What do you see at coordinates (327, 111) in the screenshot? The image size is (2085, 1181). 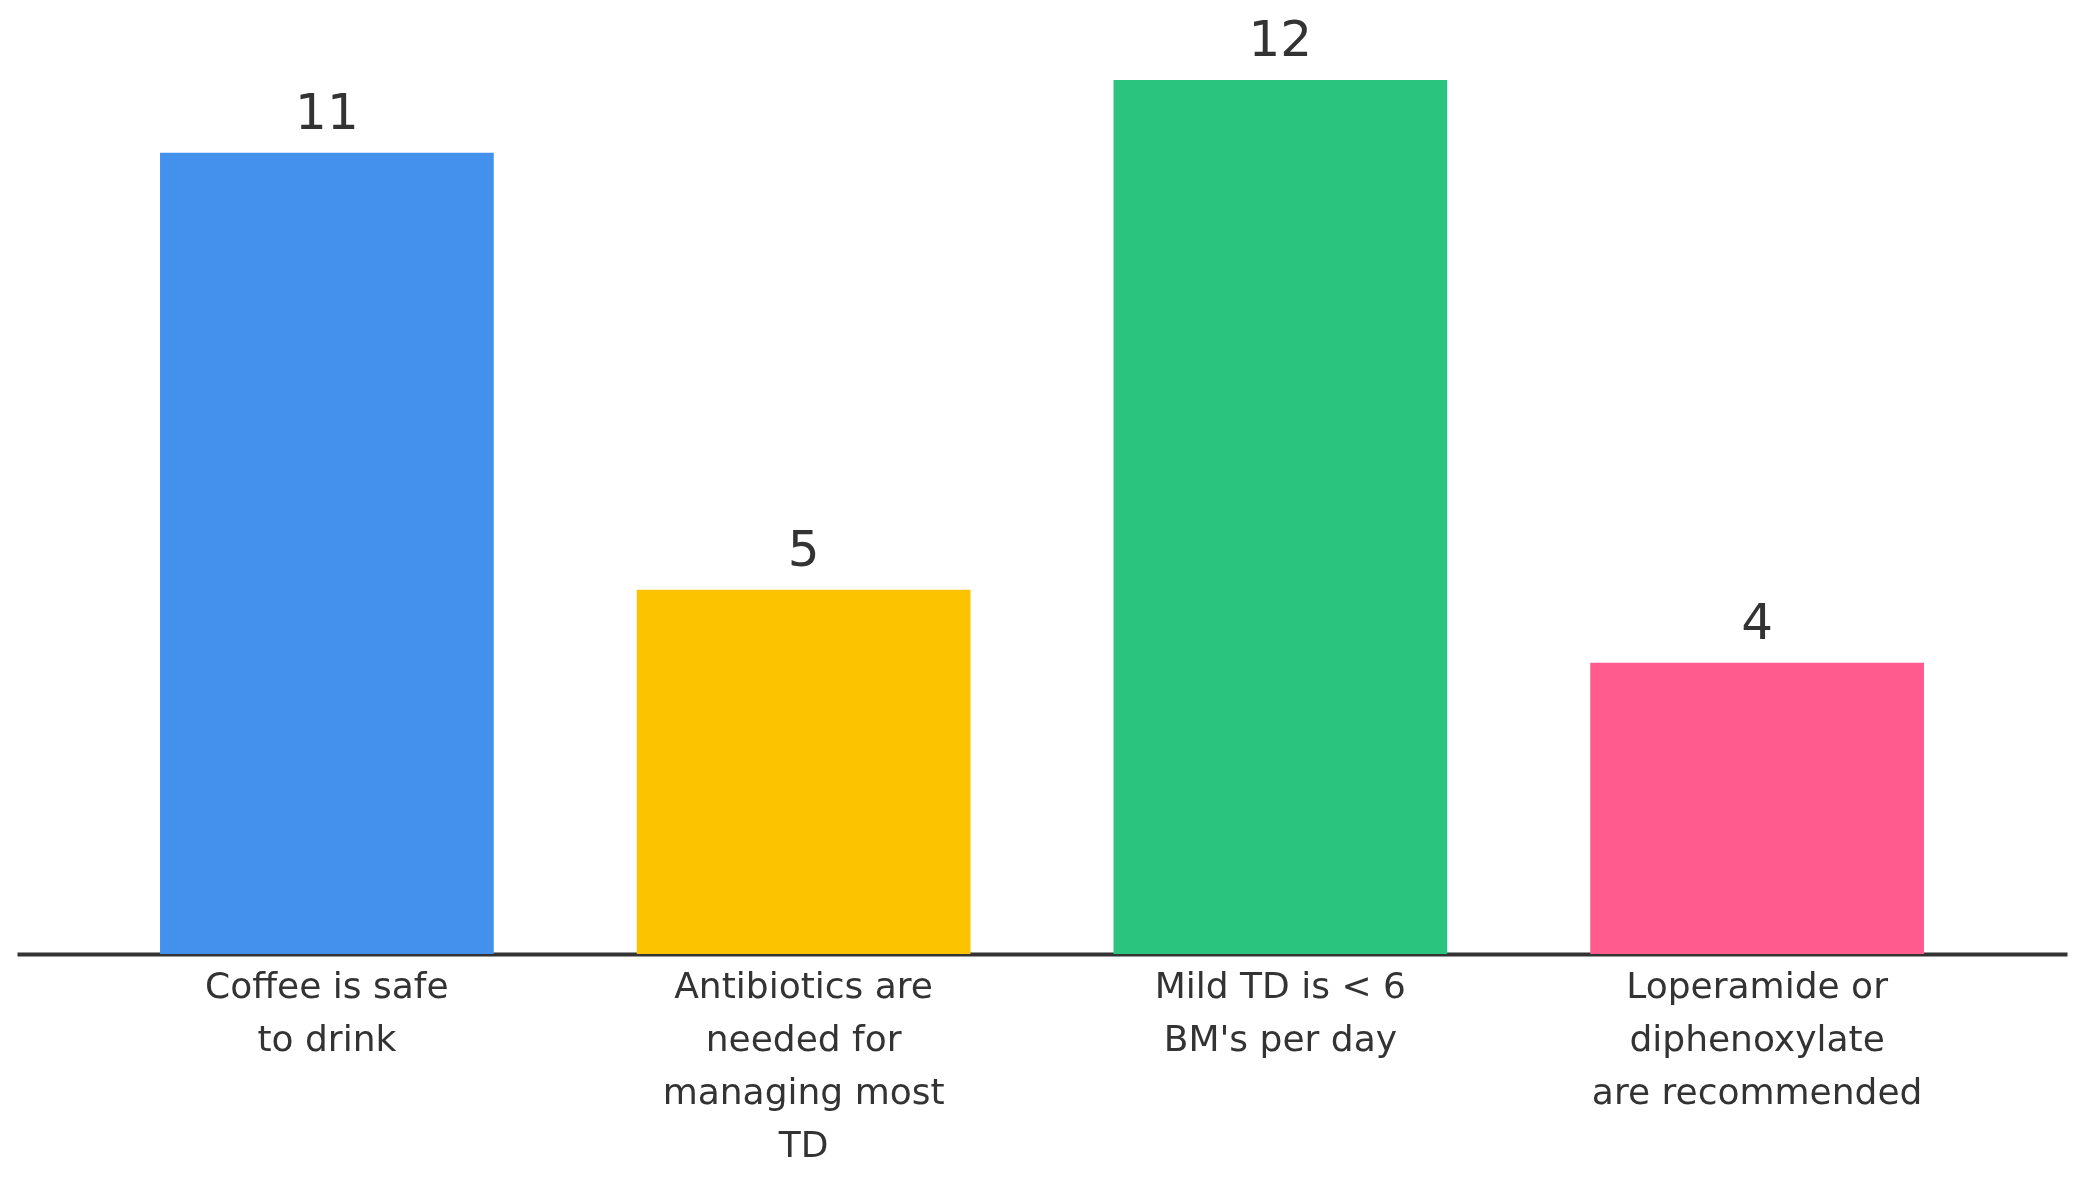 I see `data-label: 11` at bounding box center [327, 111].